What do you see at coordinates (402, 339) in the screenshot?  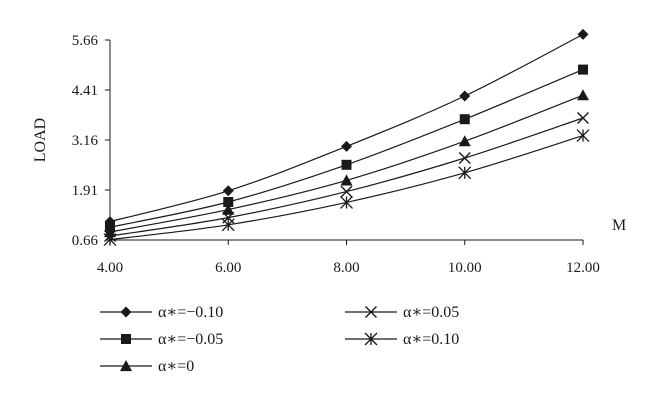 I see `legend-entry: α∗=0.10` at bounding box center [402, 339].